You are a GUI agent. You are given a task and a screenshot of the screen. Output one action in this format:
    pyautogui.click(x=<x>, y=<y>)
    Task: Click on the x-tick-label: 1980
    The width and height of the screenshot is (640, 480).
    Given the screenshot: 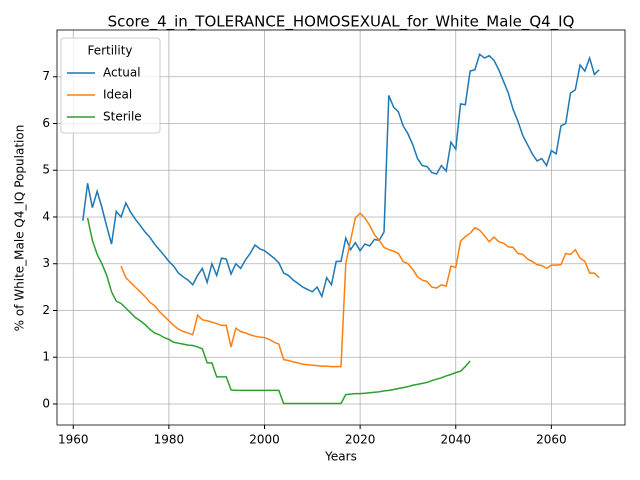 What is the action you would take?
    pyautogui.click(x=169, y=440)
    